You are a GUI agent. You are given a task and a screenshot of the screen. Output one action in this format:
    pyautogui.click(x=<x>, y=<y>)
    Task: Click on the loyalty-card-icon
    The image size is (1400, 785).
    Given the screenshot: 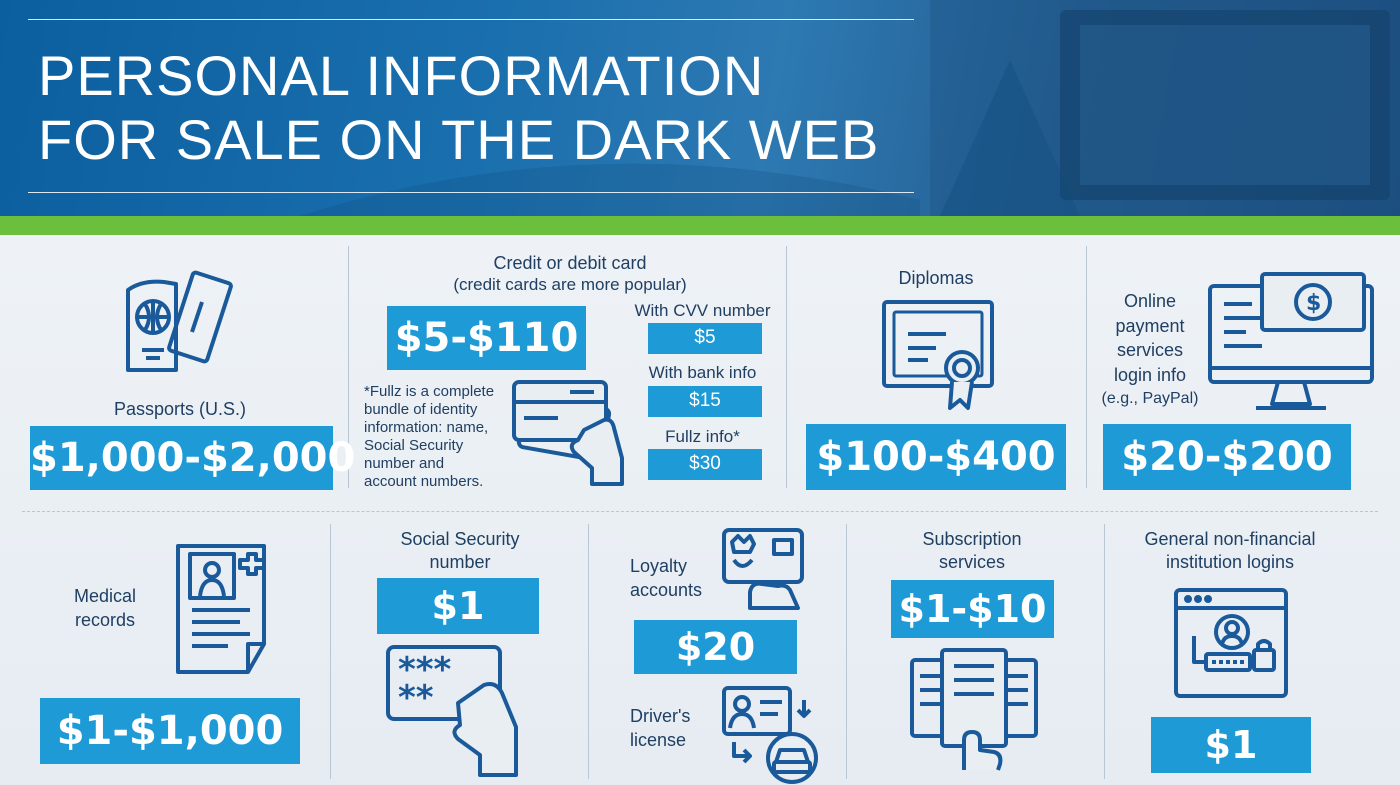 What is the action you would take?
    pyautogui.click(x=763, y=569)
    